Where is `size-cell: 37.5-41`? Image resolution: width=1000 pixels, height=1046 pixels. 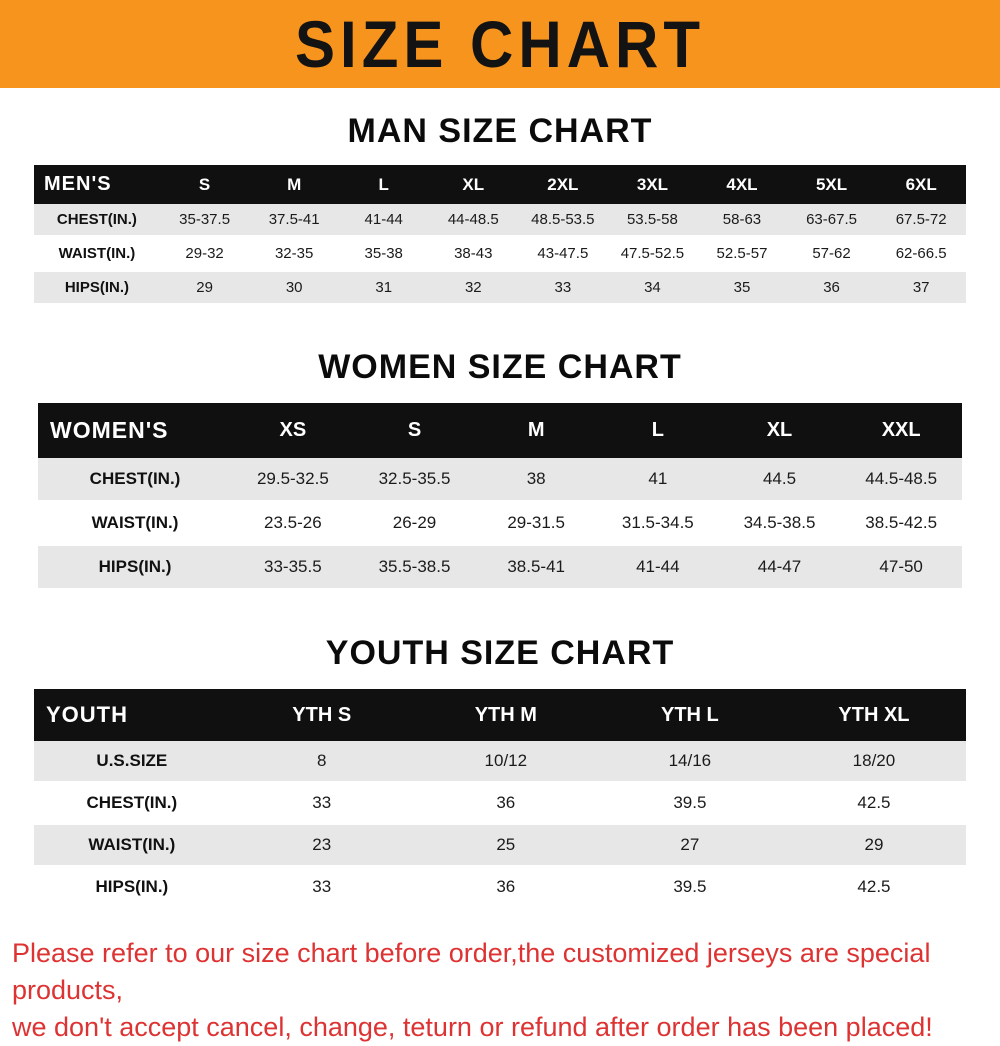 size-cell: 37.5-41 is located at coordinates (294, 221).